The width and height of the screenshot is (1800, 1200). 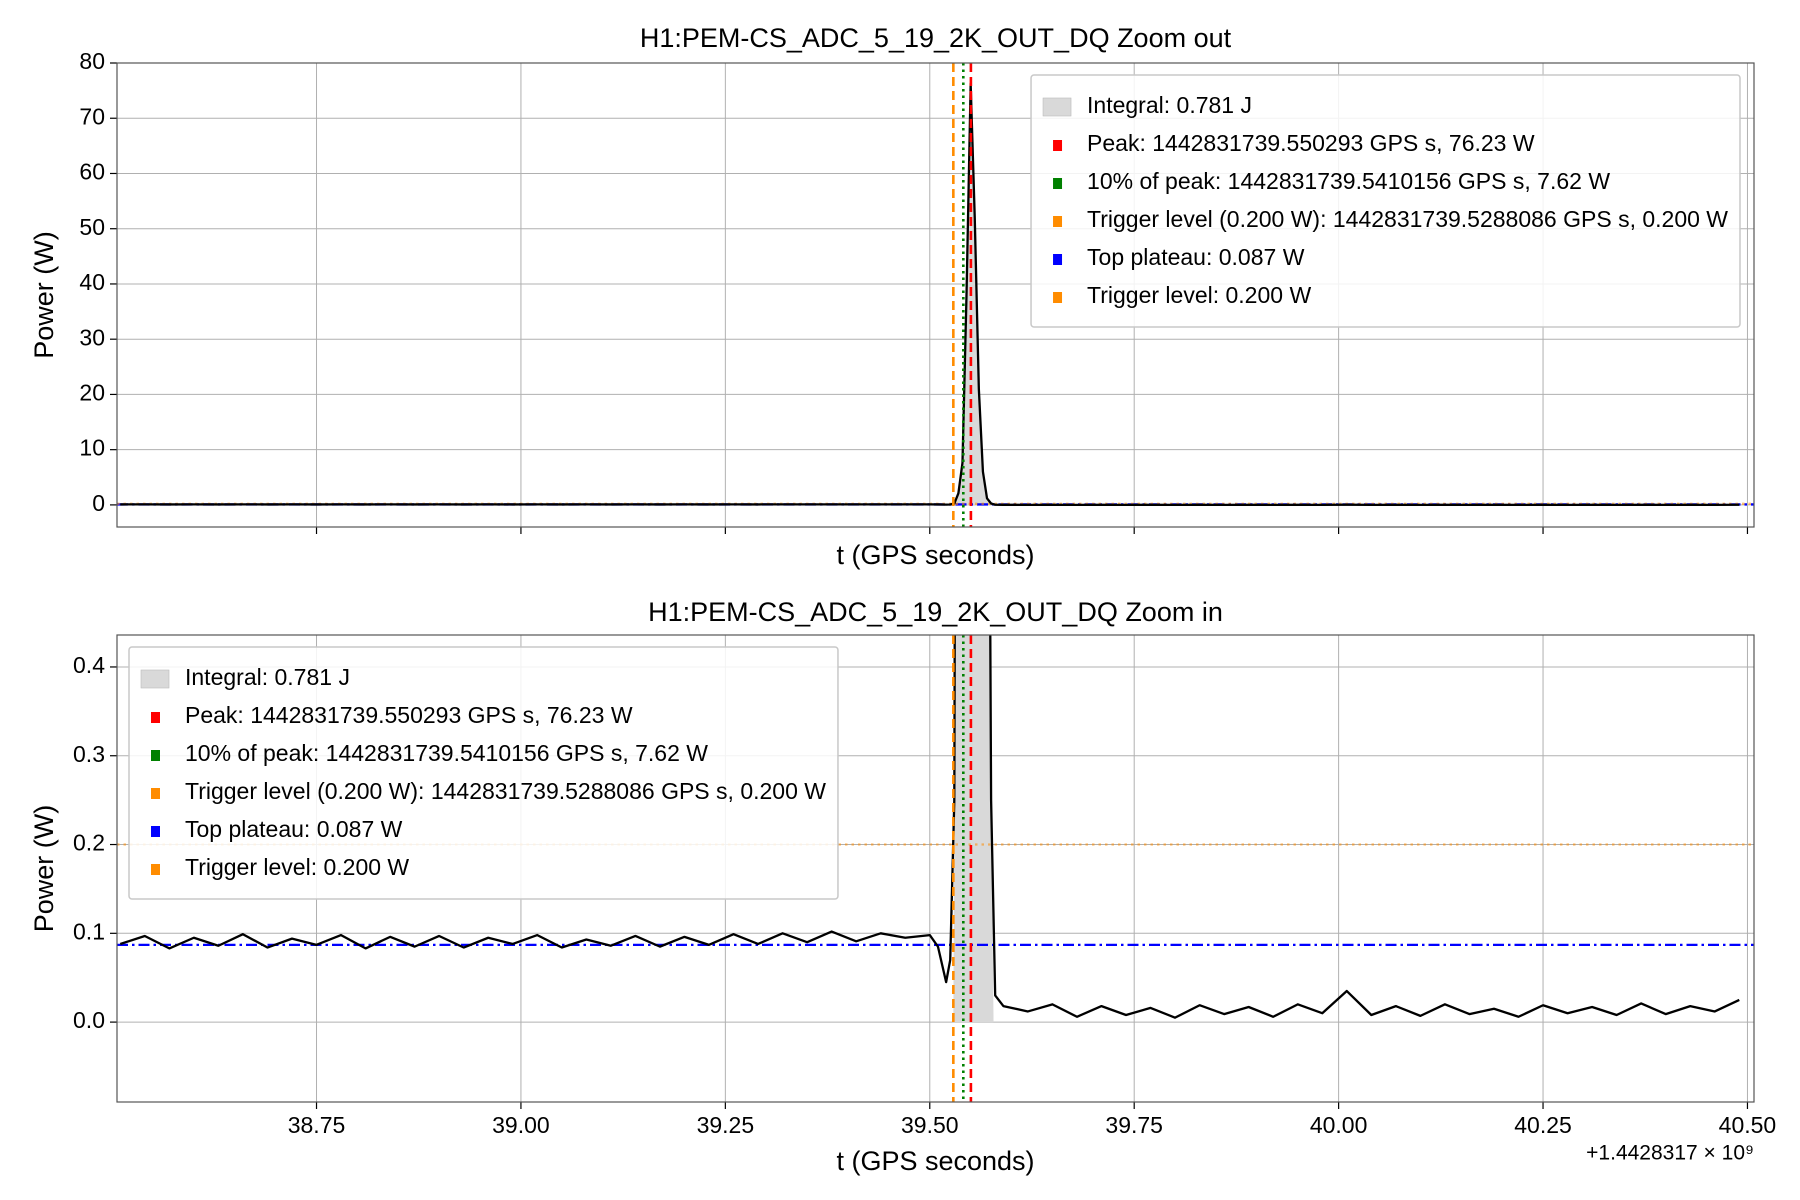 What do you see at coordinates (1543, 1125) in the screenshot?
I see `x-tick-label: 40.25` at bounding box center [1543, 1125].